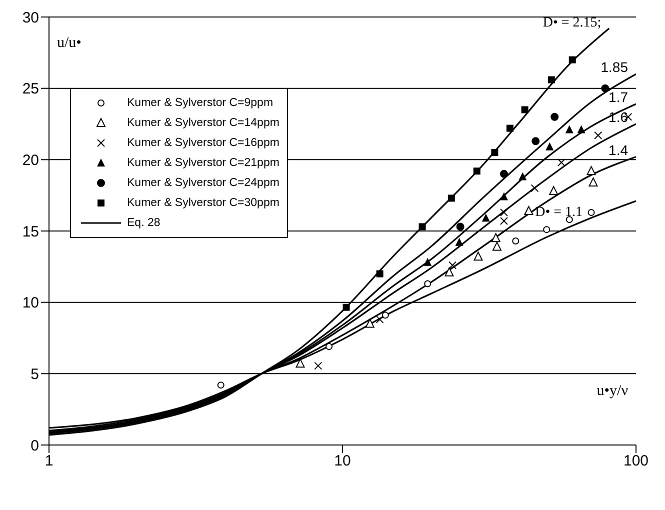  Describe the element at coordinates (636, 461) in the screenshot. I see `x-tick-label: 100` at that location.